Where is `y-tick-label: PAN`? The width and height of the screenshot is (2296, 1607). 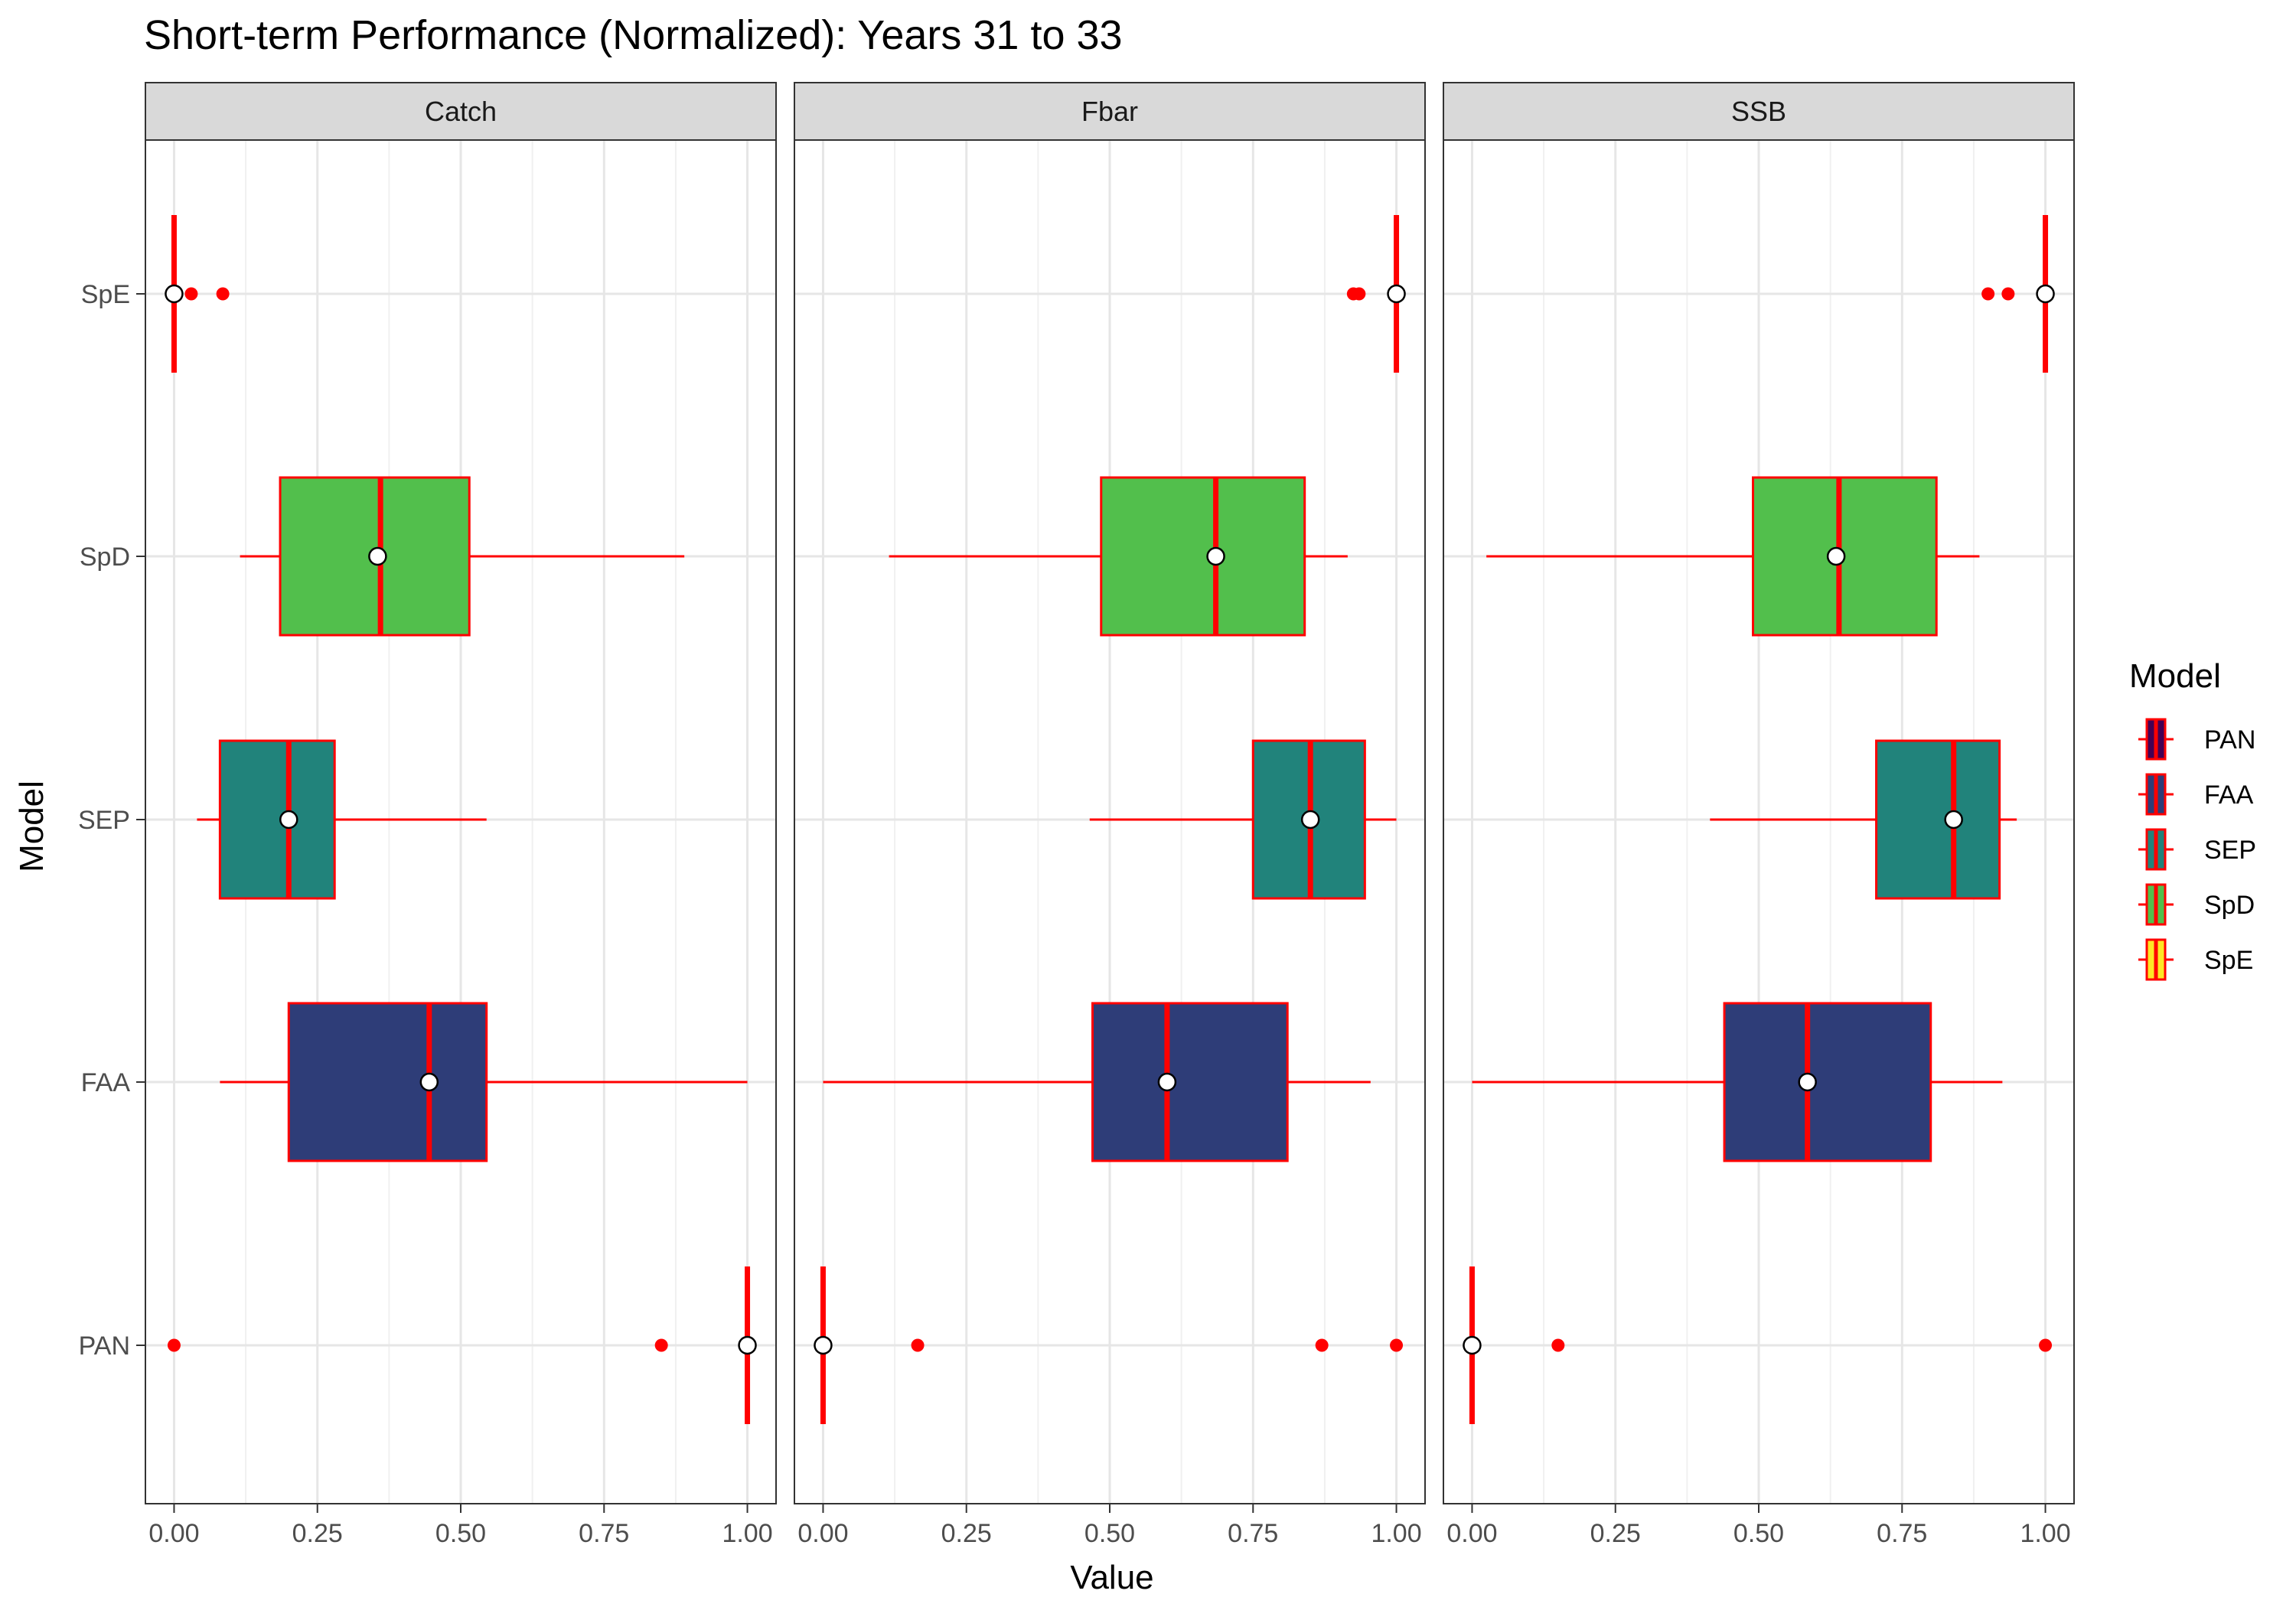
y-tick-label: PAN is located at coordinates (104, 1346).